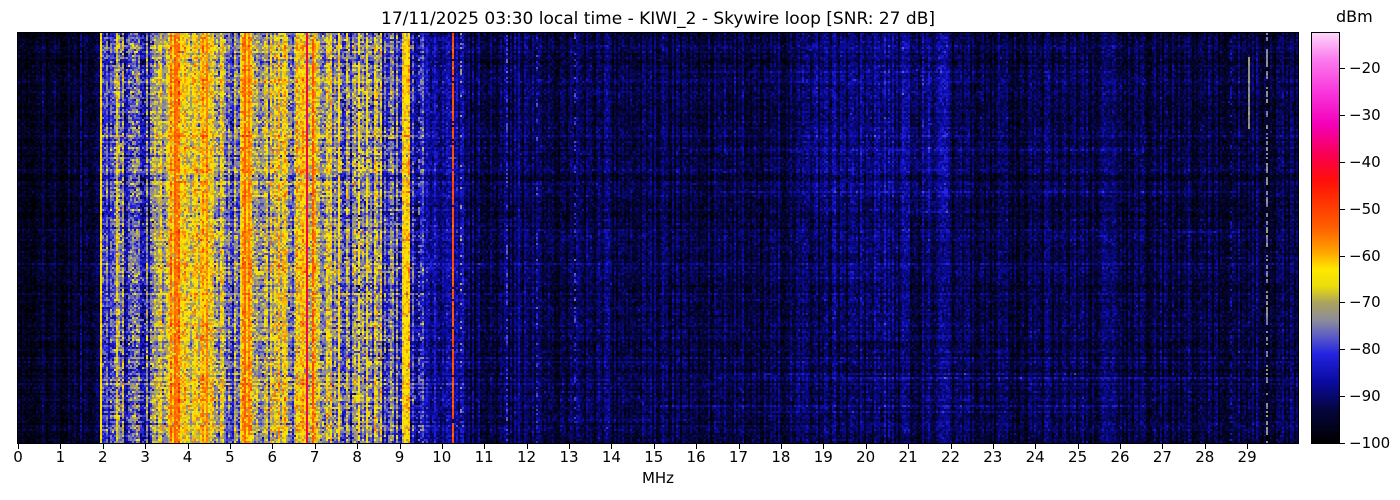  What do you see at coordinates (781, 457) in the screenshot?
I see `x-tick-label: 18` at bounding box center [781, 457].